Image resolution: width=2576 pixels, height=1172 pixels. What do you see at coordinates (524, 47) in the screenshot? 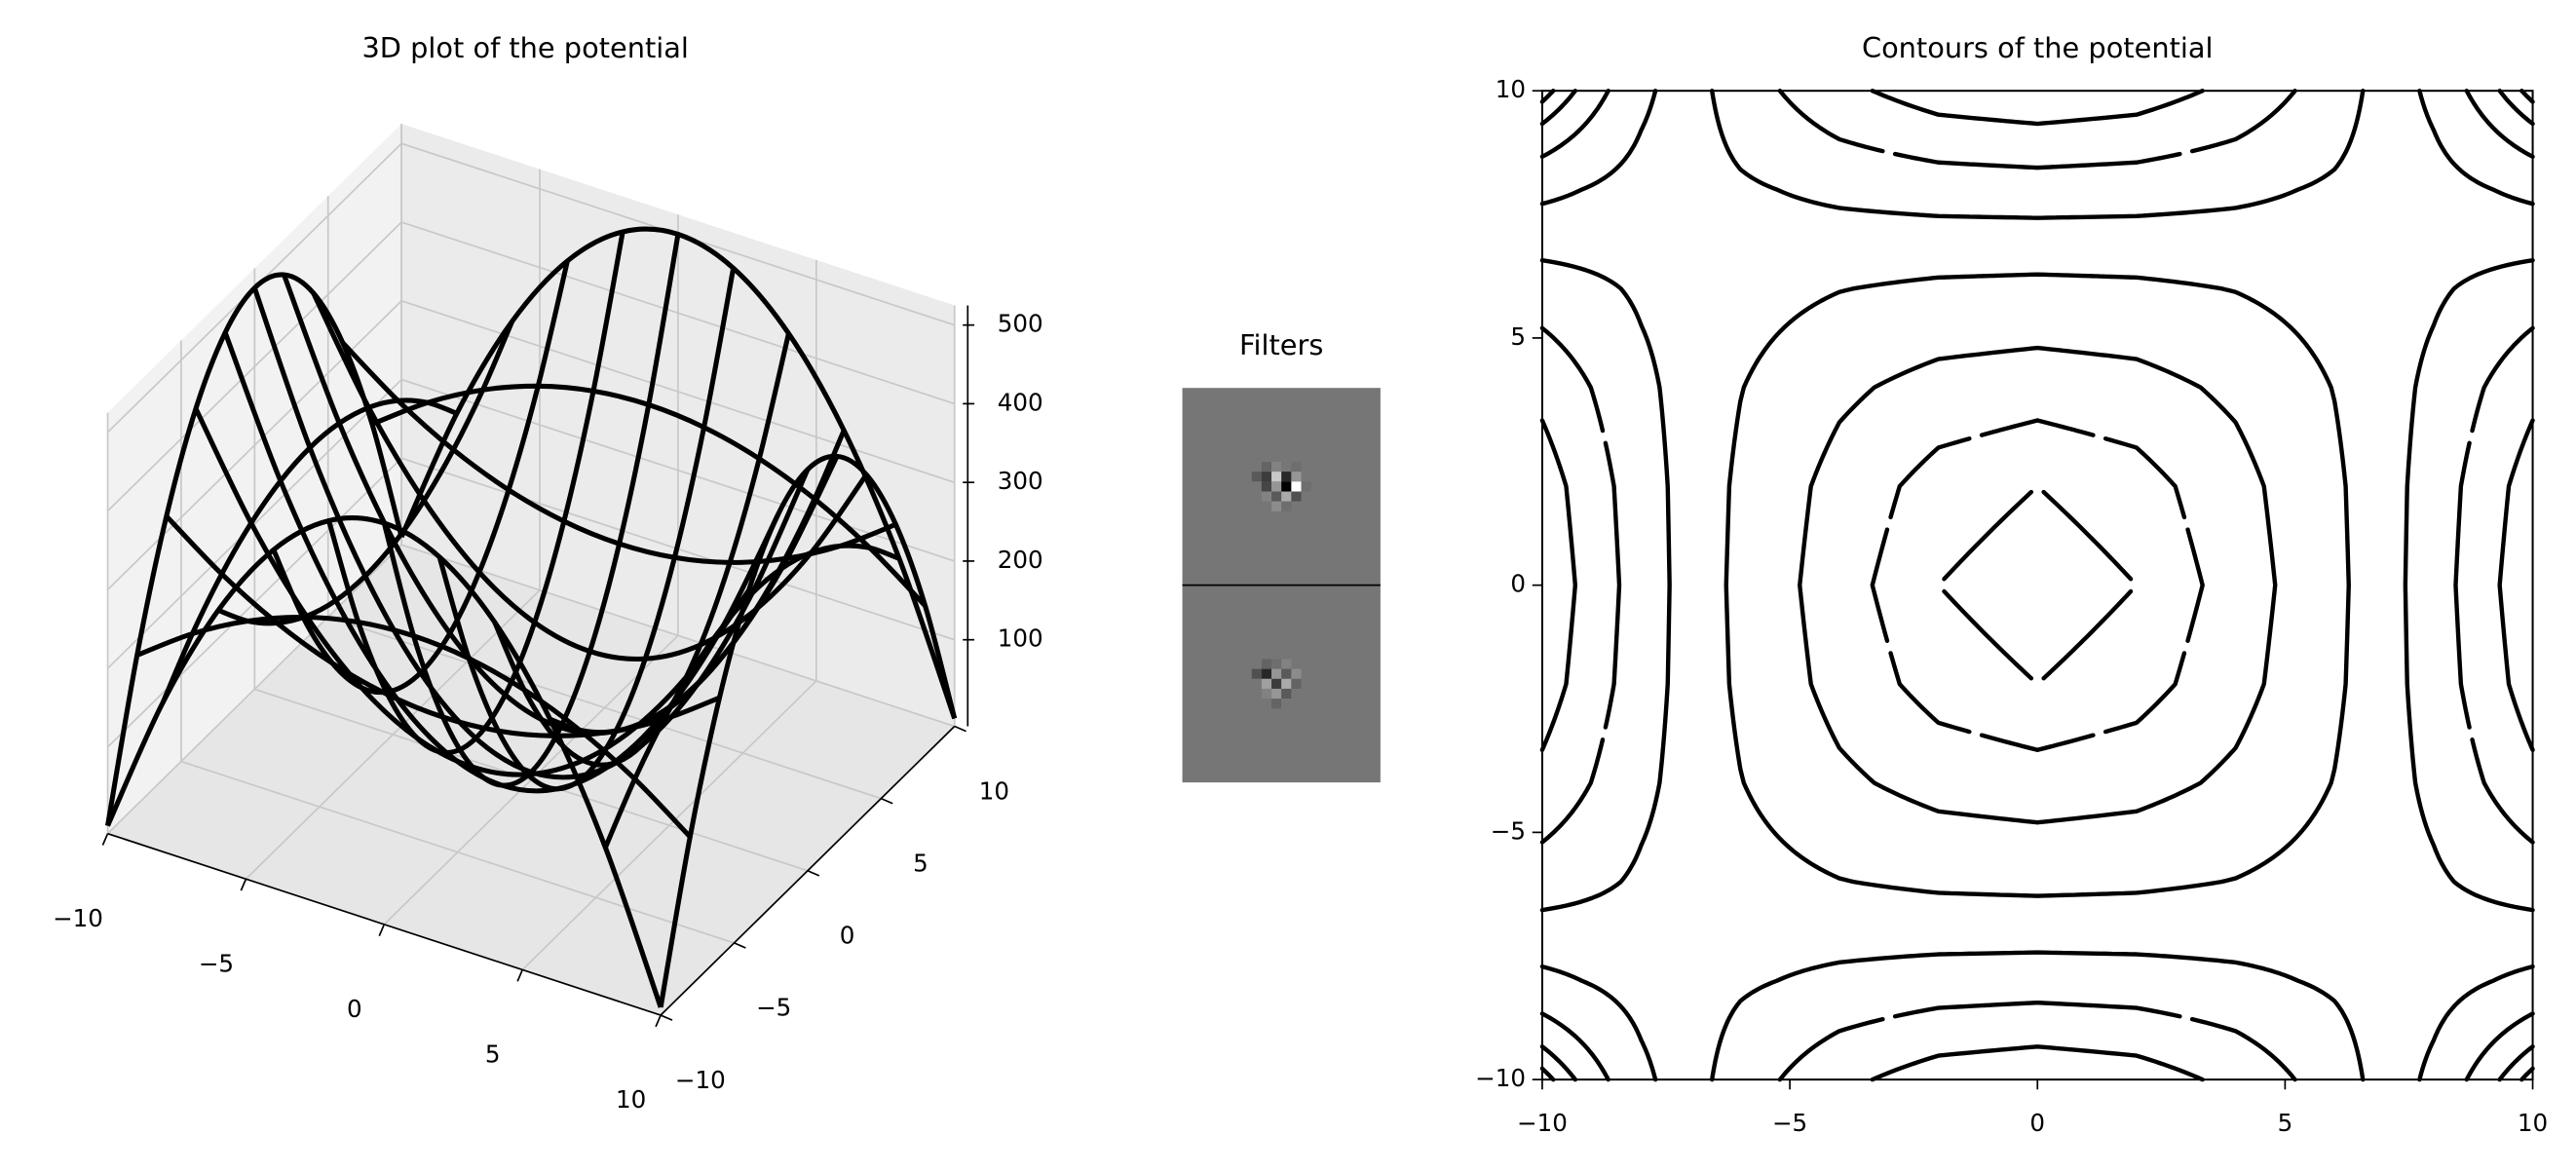
I see `chart-title: 3D plot of the potential` at bounding box center [524, 47].